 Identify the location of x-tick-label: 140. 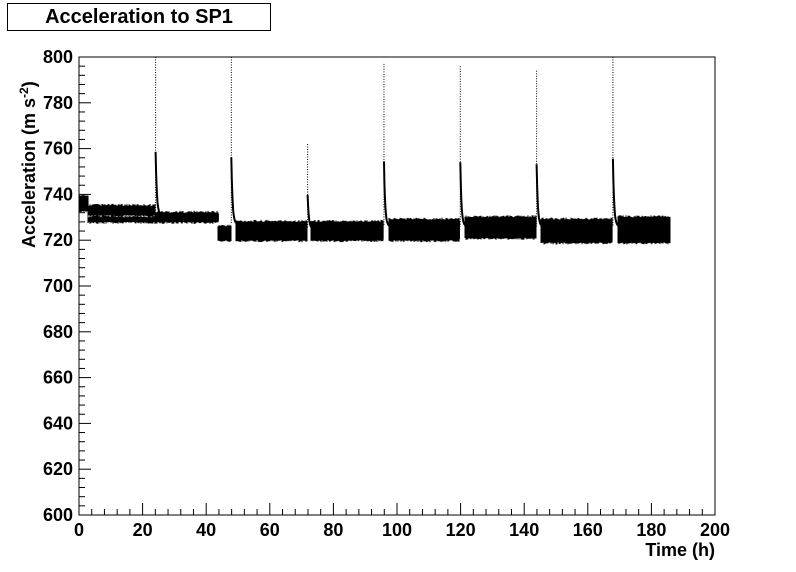
(524, 530).